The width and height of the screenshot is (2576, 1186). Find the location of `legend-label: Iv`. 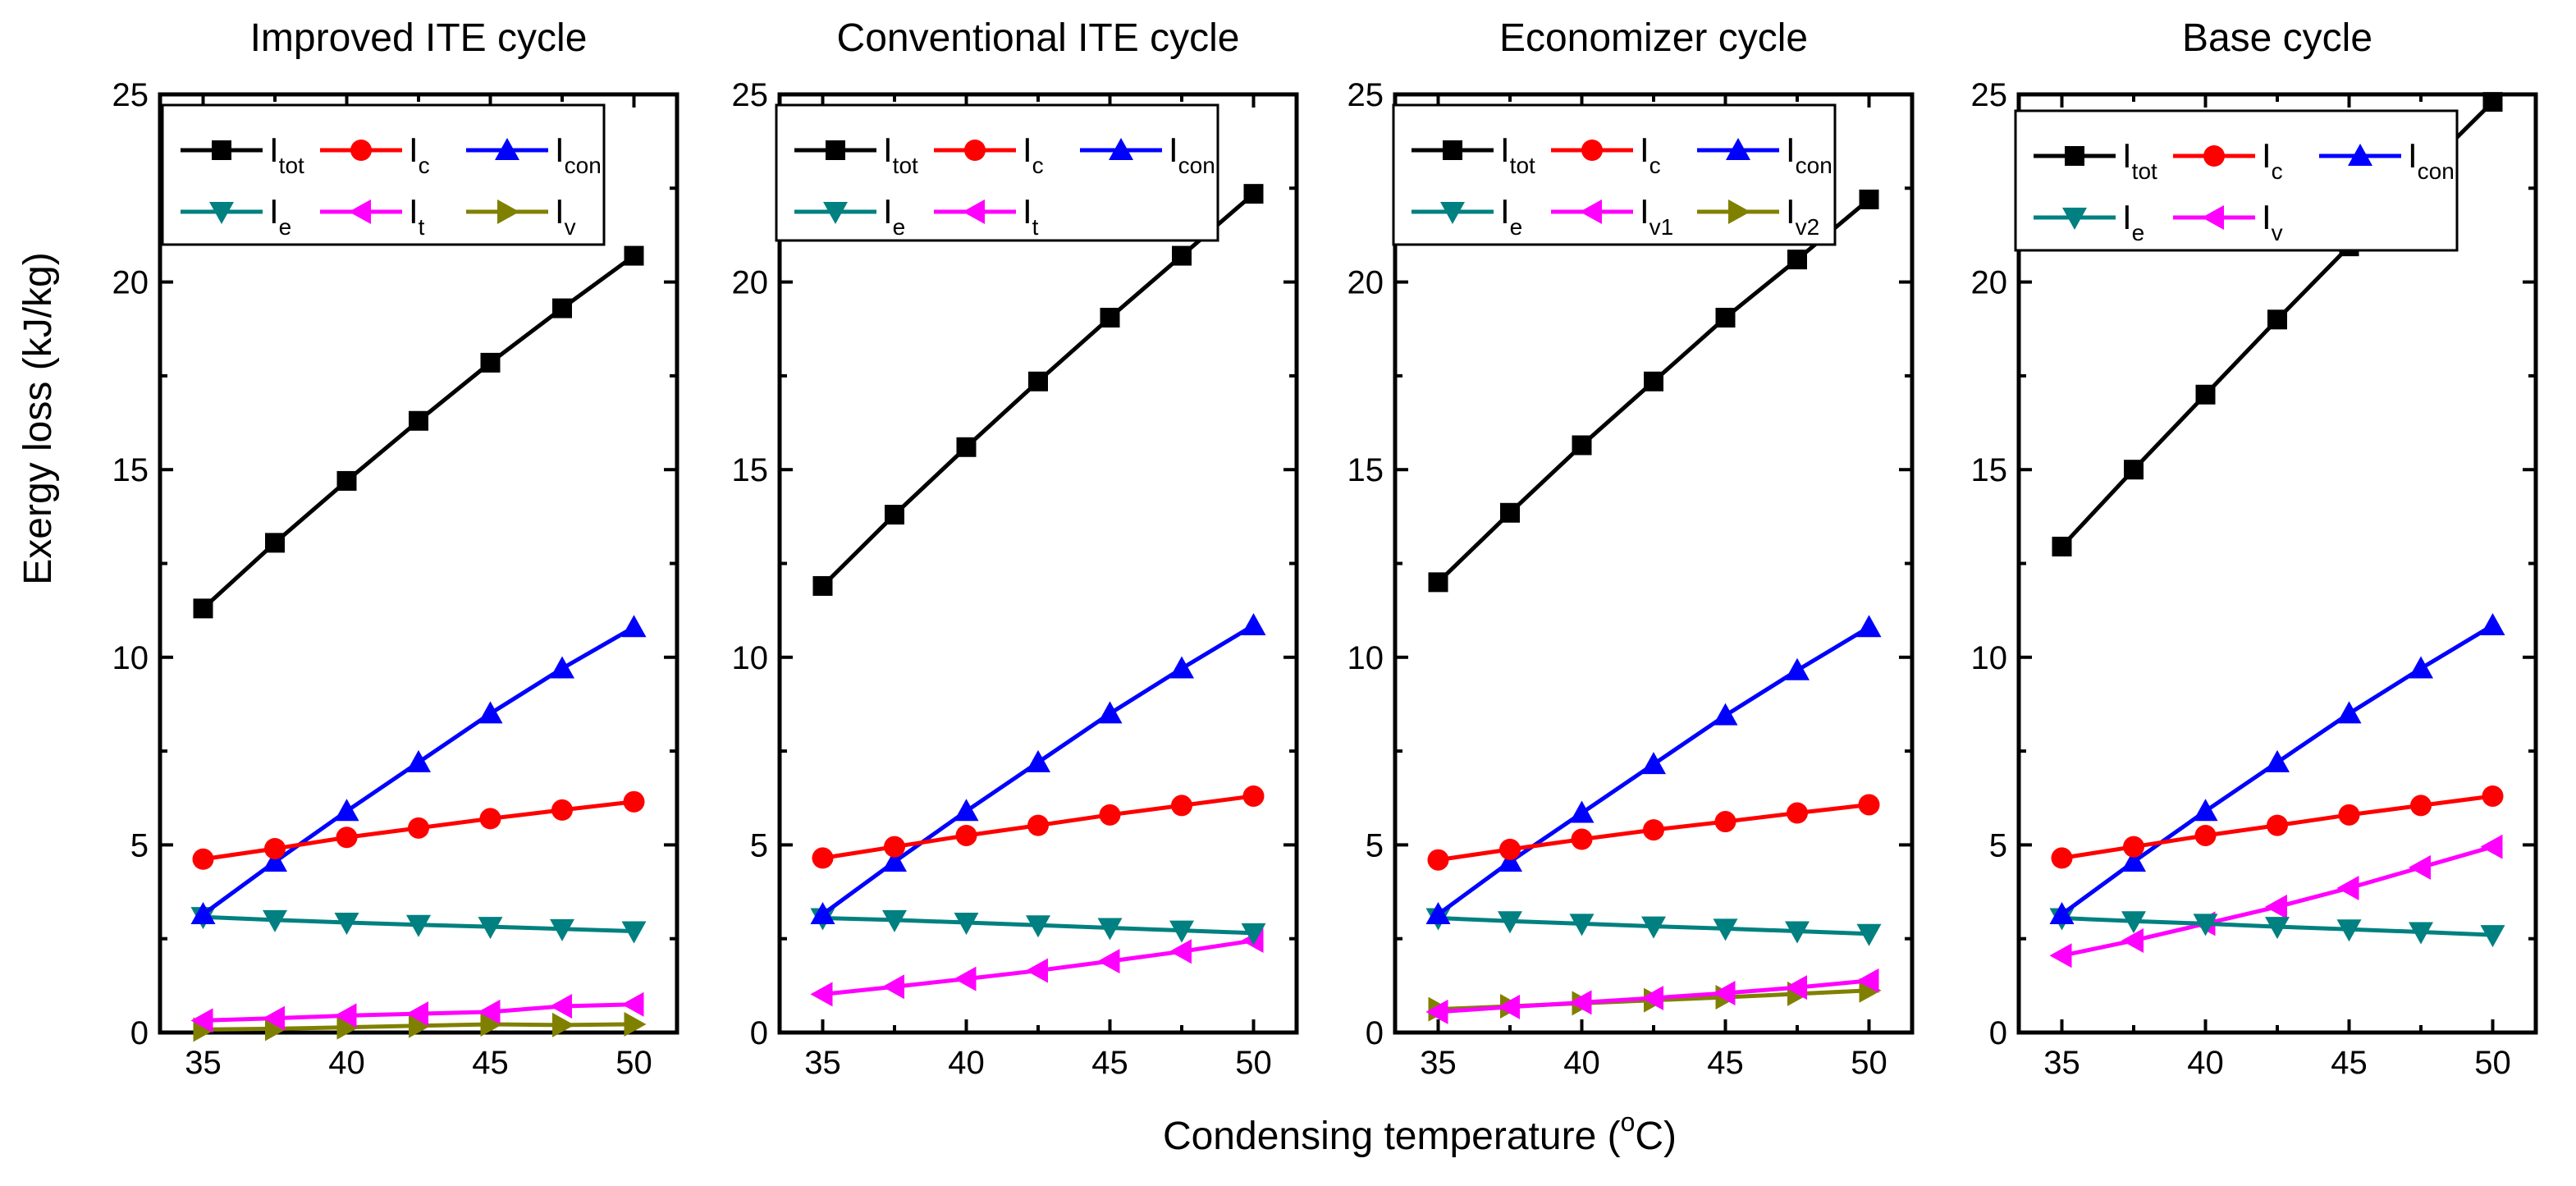

legend-label: Iv is located at coordinates (2272, 222).